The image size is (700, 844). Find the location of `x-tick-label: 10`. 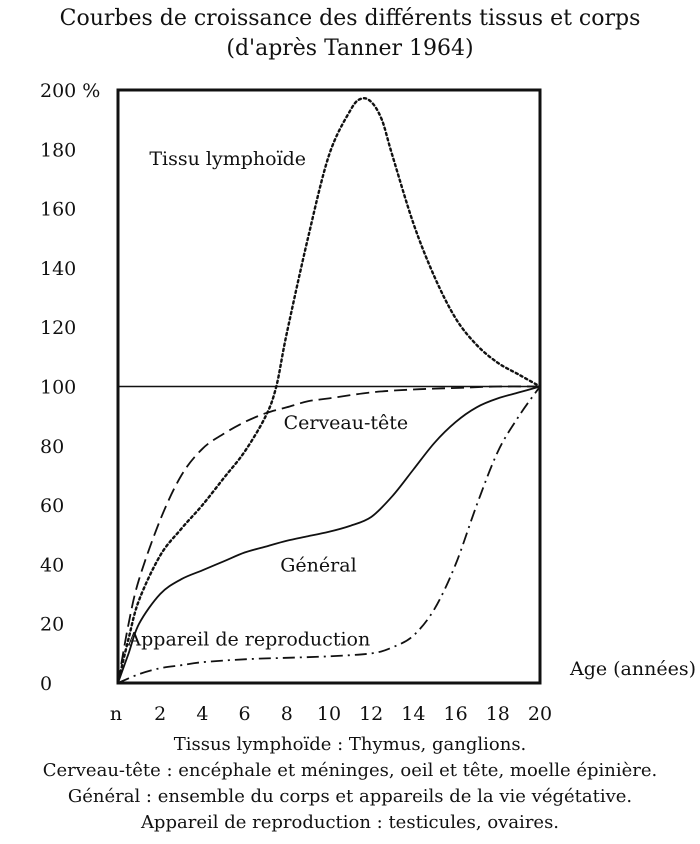

x-tick-label: 10 is located at coordinates (329, 714).